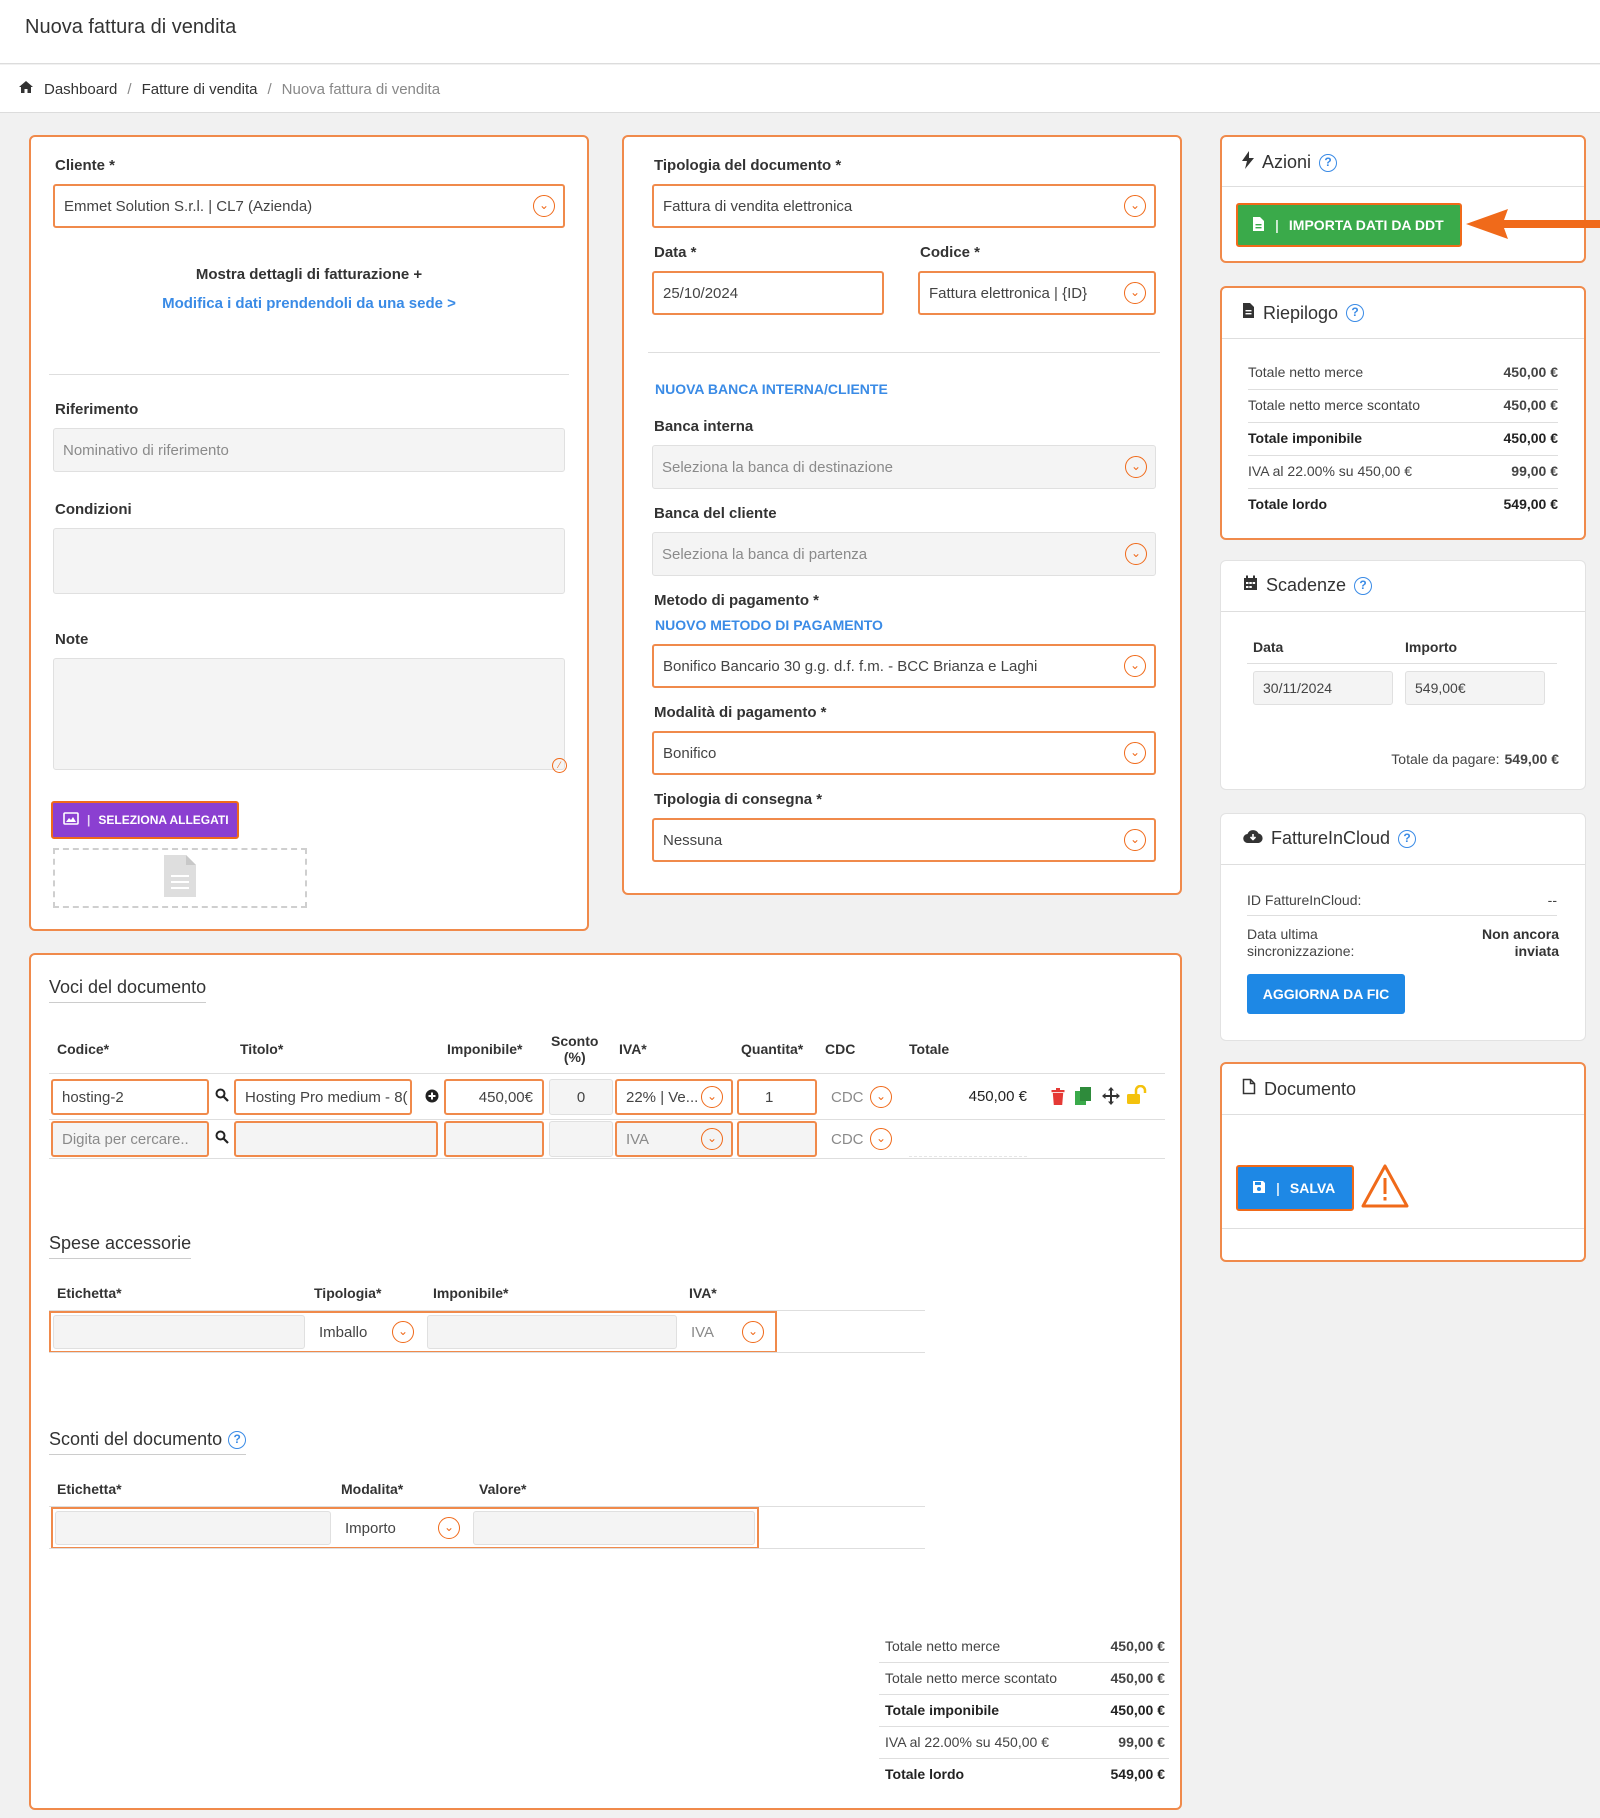 Image resolution: width=1600 pixels, height=1818 pixels. What do you see at coordinates (769, 625) in the screenshot?
I see `new-payment-method-link: NUOVO METODO DI PAGAMENTO` at bounding box center [769, 625].